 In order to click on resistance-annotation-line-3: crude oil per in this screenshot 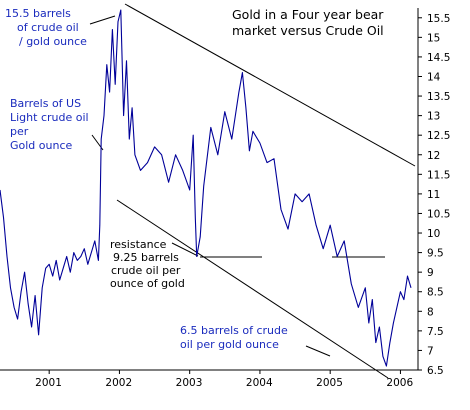, I will do `click(146, 270)`.